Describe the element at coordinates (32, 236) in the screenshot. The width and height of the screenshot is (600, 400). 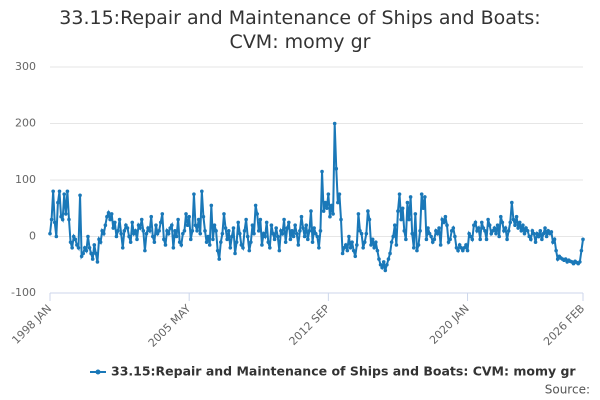
I see `y-tick-label: 0` at that location.